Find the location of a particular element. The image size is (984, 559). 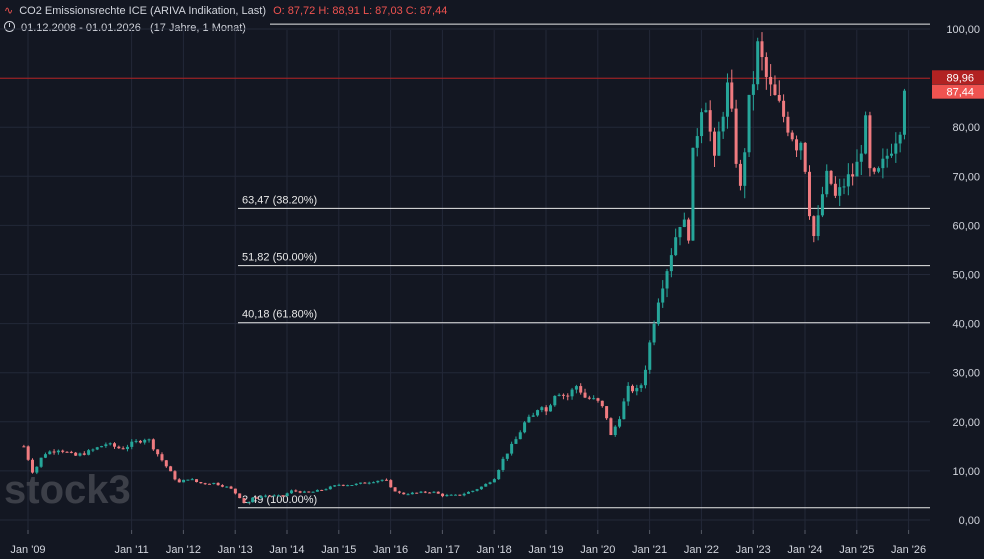

watermark-logo: stock3 is located at coordinates (67, 490).